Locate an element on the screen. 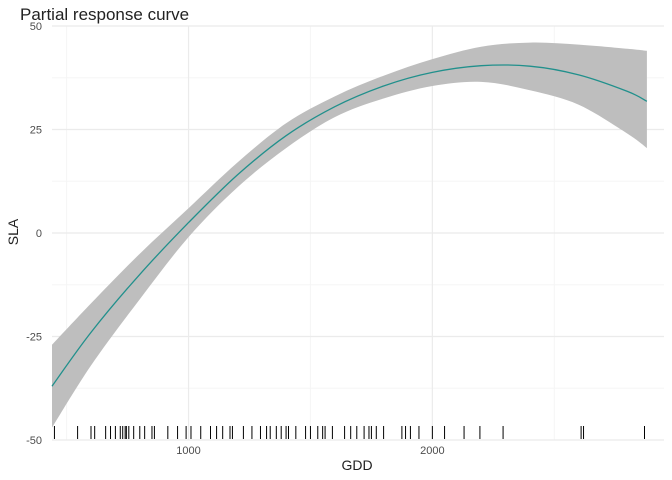  y-tick-label: 25 is located at coordinates (36, 131).